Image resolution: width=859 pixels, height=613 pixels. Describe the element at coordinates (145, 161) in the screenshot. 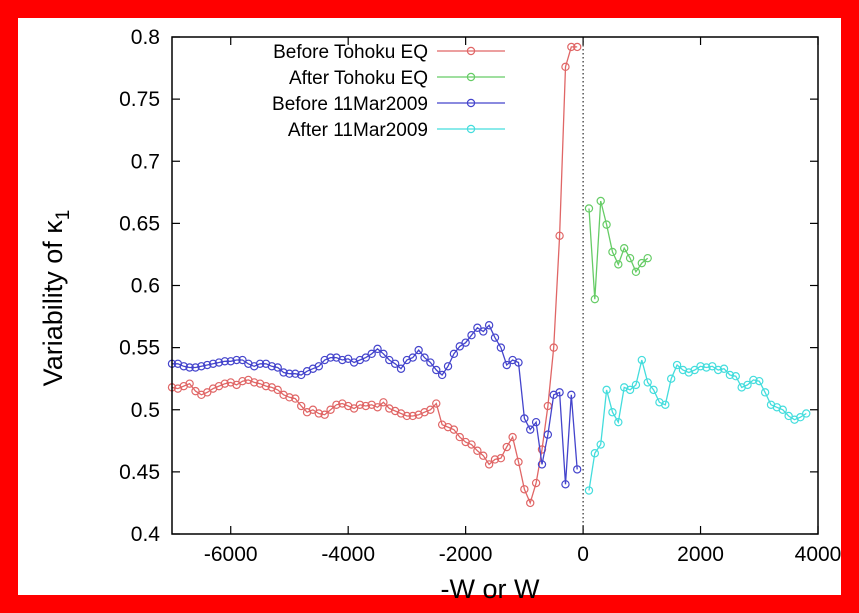

I see `y-tick-label: 0.7` at that location.